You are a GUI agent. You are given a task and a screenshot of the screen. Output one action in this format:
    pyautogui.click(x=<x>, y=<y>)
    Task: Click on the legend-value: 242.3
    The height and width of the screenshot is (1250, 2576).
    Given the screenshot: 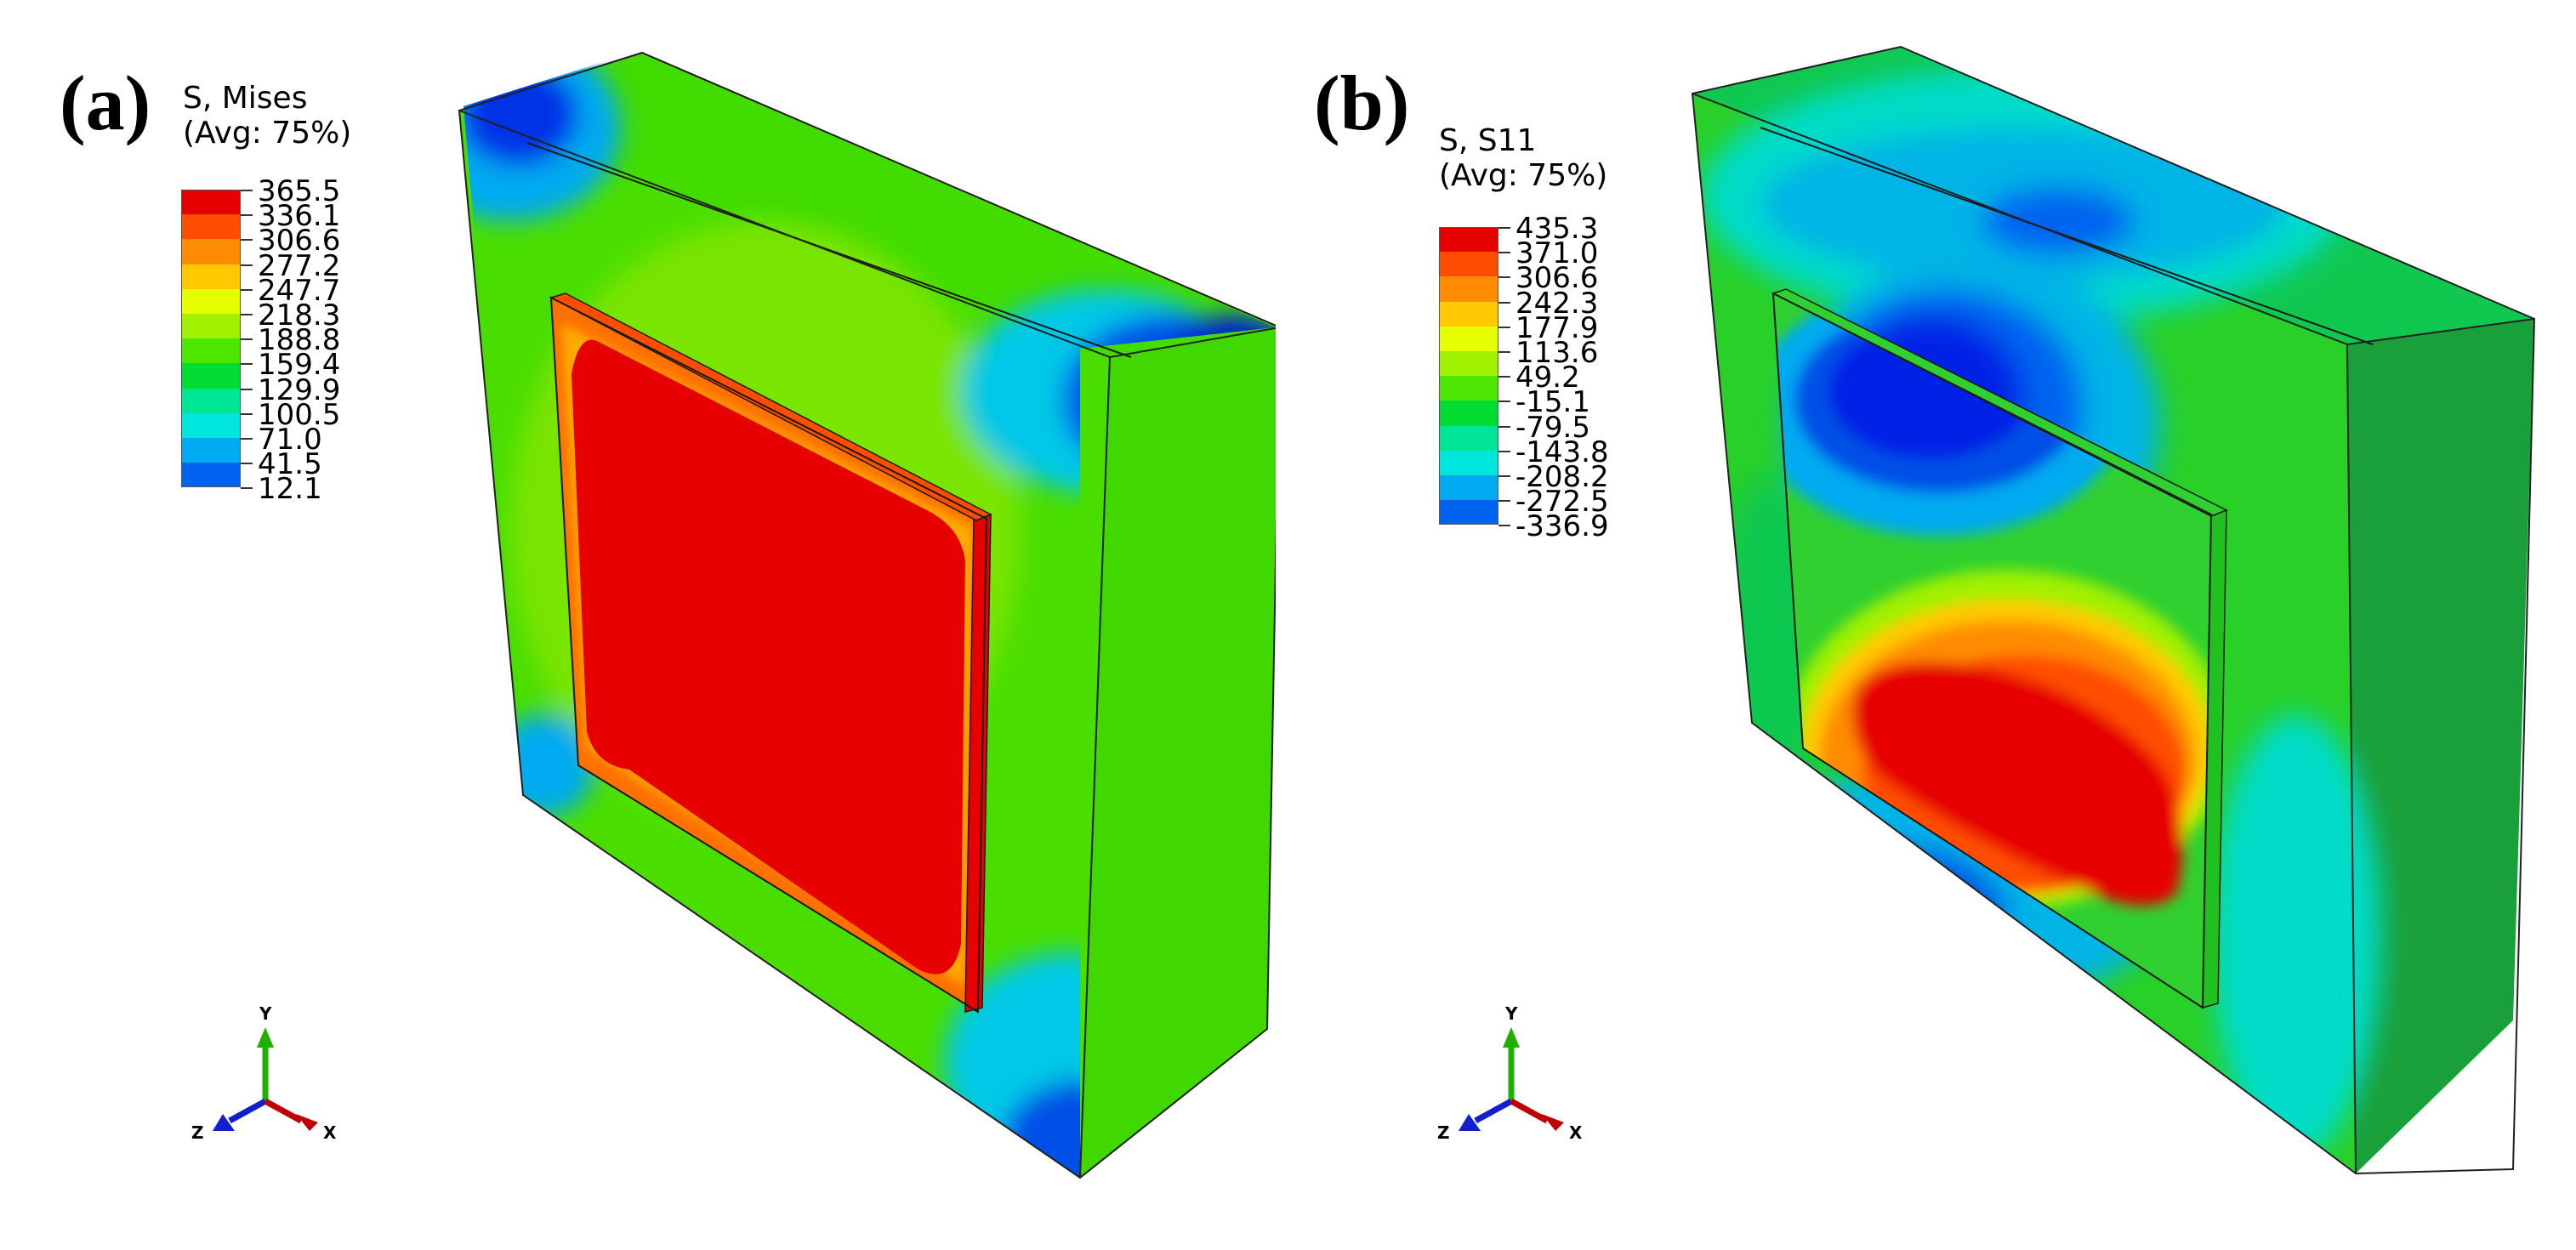 What is the action you would take?
    pyautogui.click(x=1557, y=303)
    